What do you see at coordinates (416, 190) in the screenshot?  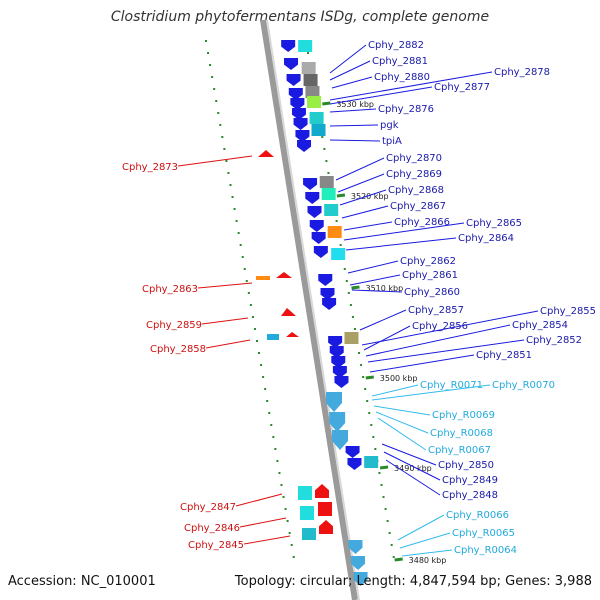 I see `forward-gene-label: Cphy_2868` at bounding box center [416, 190].